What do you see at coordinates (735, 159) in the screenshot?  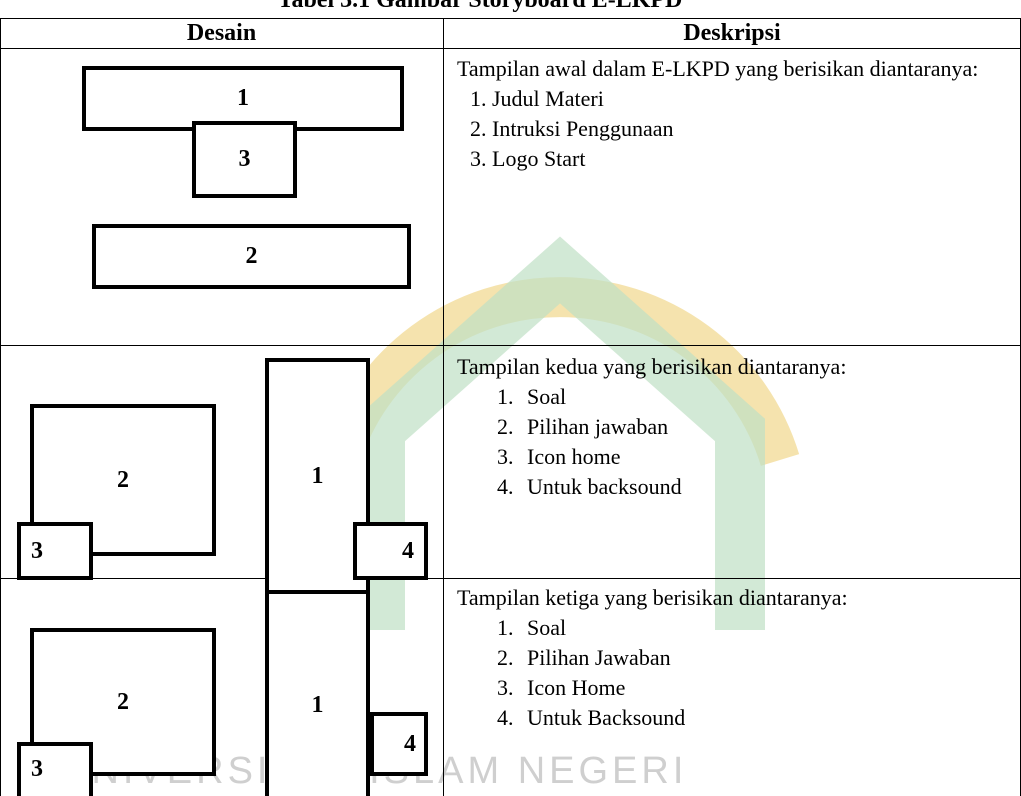 I see `list-item: 3. Logo Start` at bounding box center [735, 159].